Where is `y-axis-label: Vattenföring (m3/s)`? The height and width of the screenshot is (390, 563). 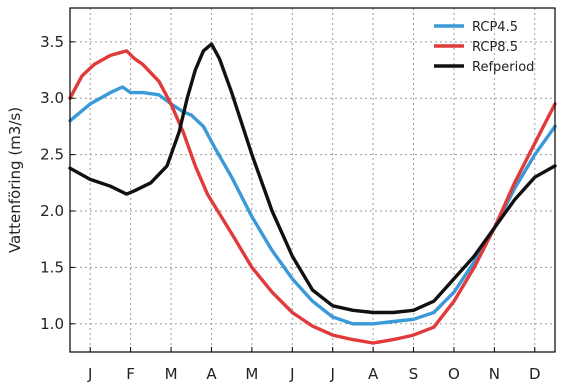 y-axis-label: Vattenföring (m3/s) is located at coordinates (15, 180).